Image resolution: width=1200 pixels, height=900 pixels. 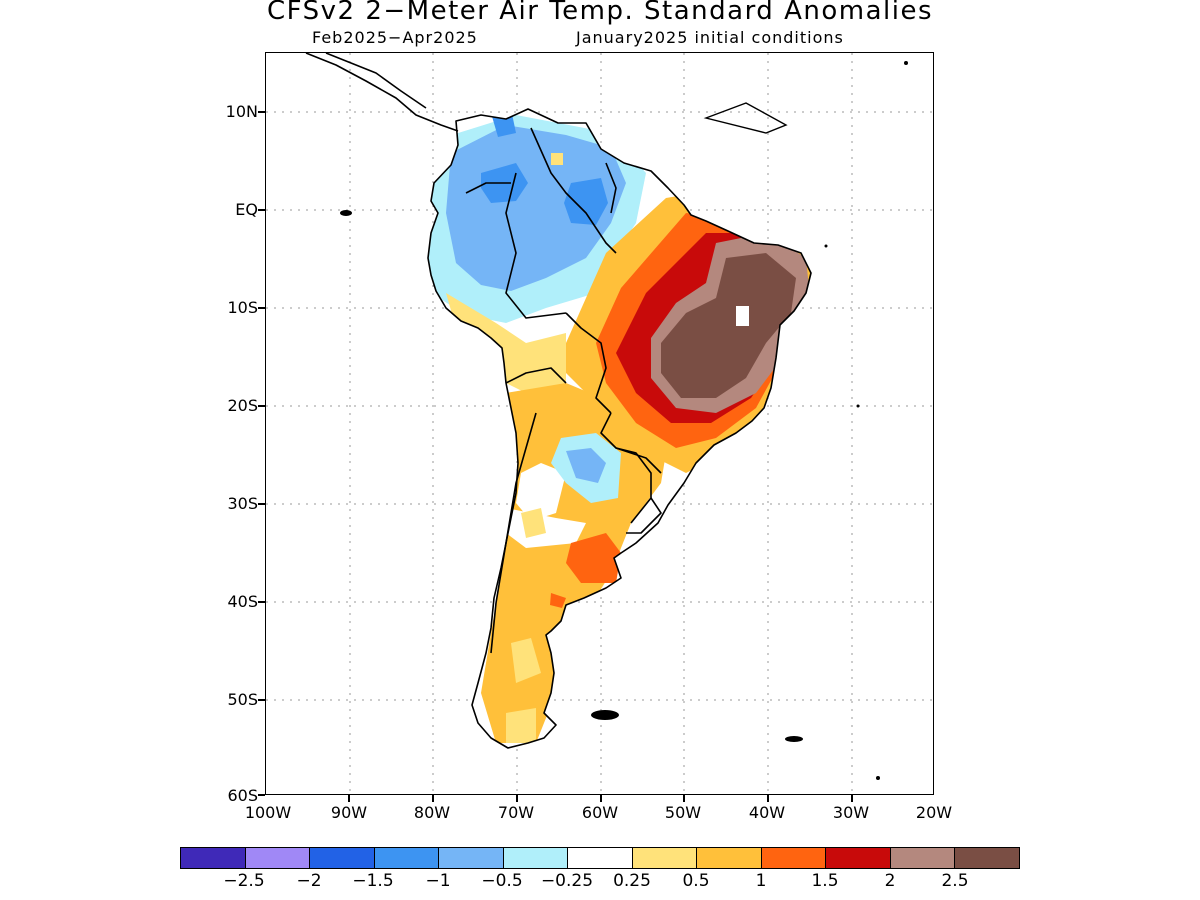 I want to click on forecast-period: Feb2025−Apr2025, so click(x=395, y=37).